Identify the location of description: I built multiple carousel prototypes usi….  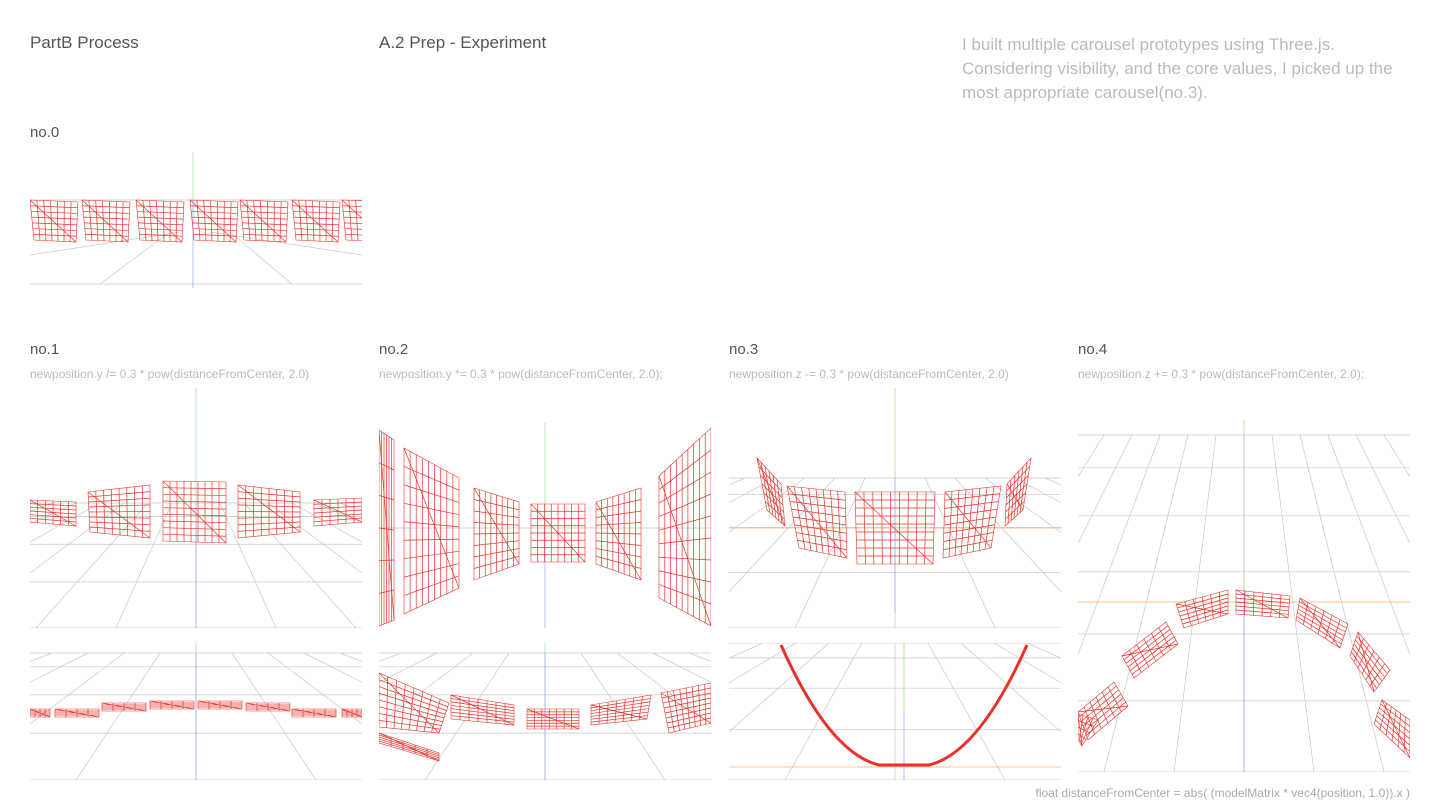
(1177, 68).